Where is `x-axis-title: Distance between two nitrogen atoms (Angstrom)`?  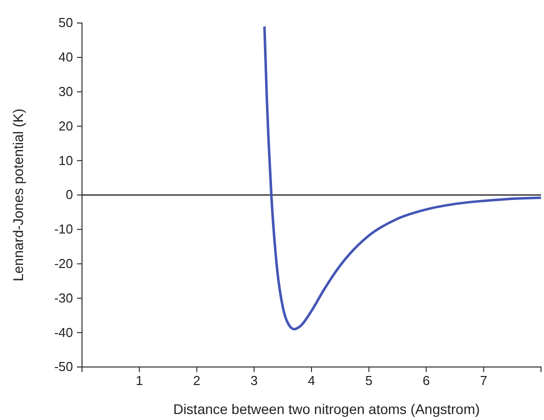
x-axis-title: Distance between two nitrogen atoms (Angstrom) is located at coordinates (326, 409).